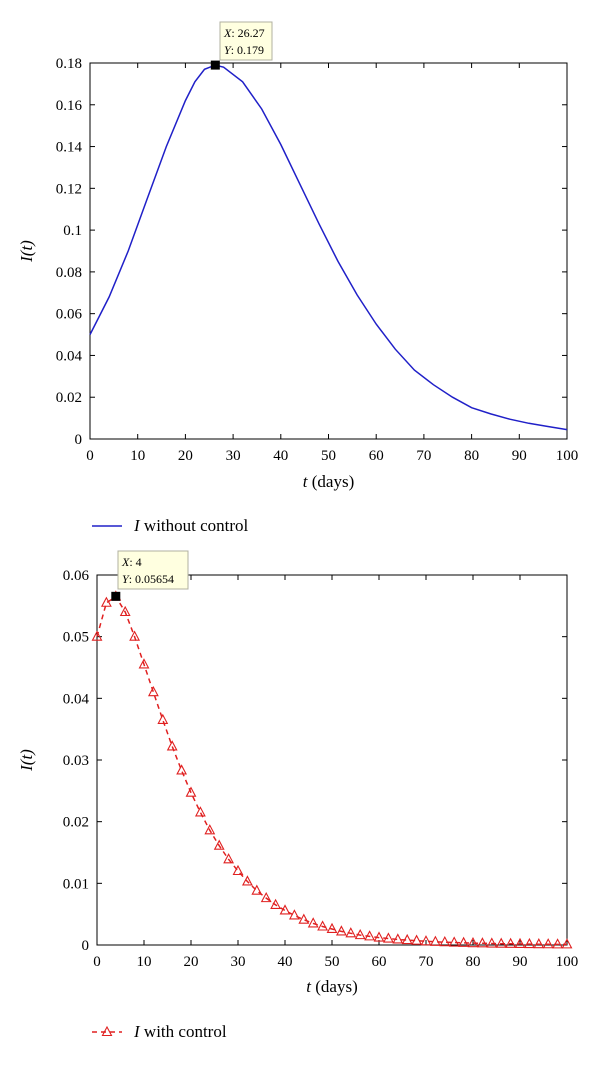 This screenshot has width=600, height=1066. What do you see at coordinates (76, 638) in the screenshot?
I see `y-tick-label: 0.05` at bounding box center [76, 638].